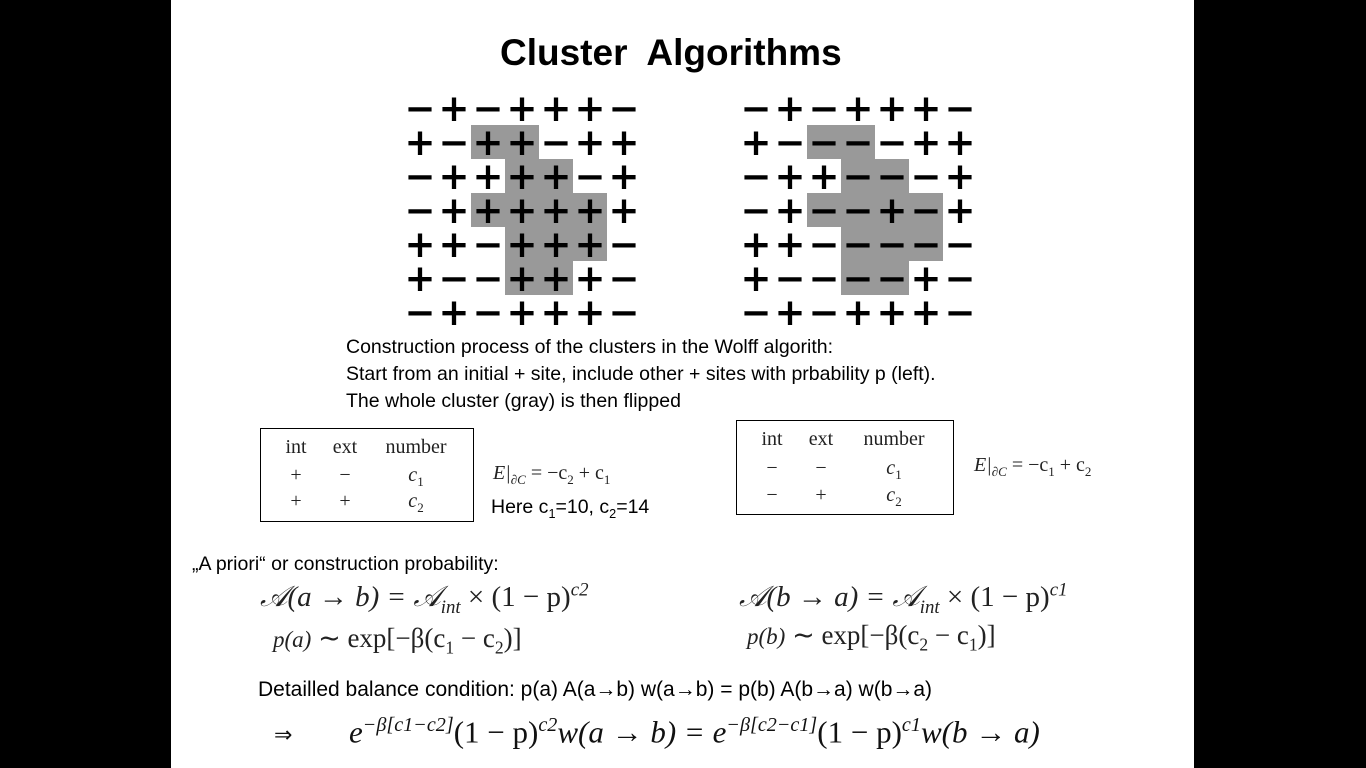 This screenshot has height=768, width=1366. Describe the element at coordinates (570, 508) in the screenshot. I see `here-values: Here c1=10, c2=14` at that location.